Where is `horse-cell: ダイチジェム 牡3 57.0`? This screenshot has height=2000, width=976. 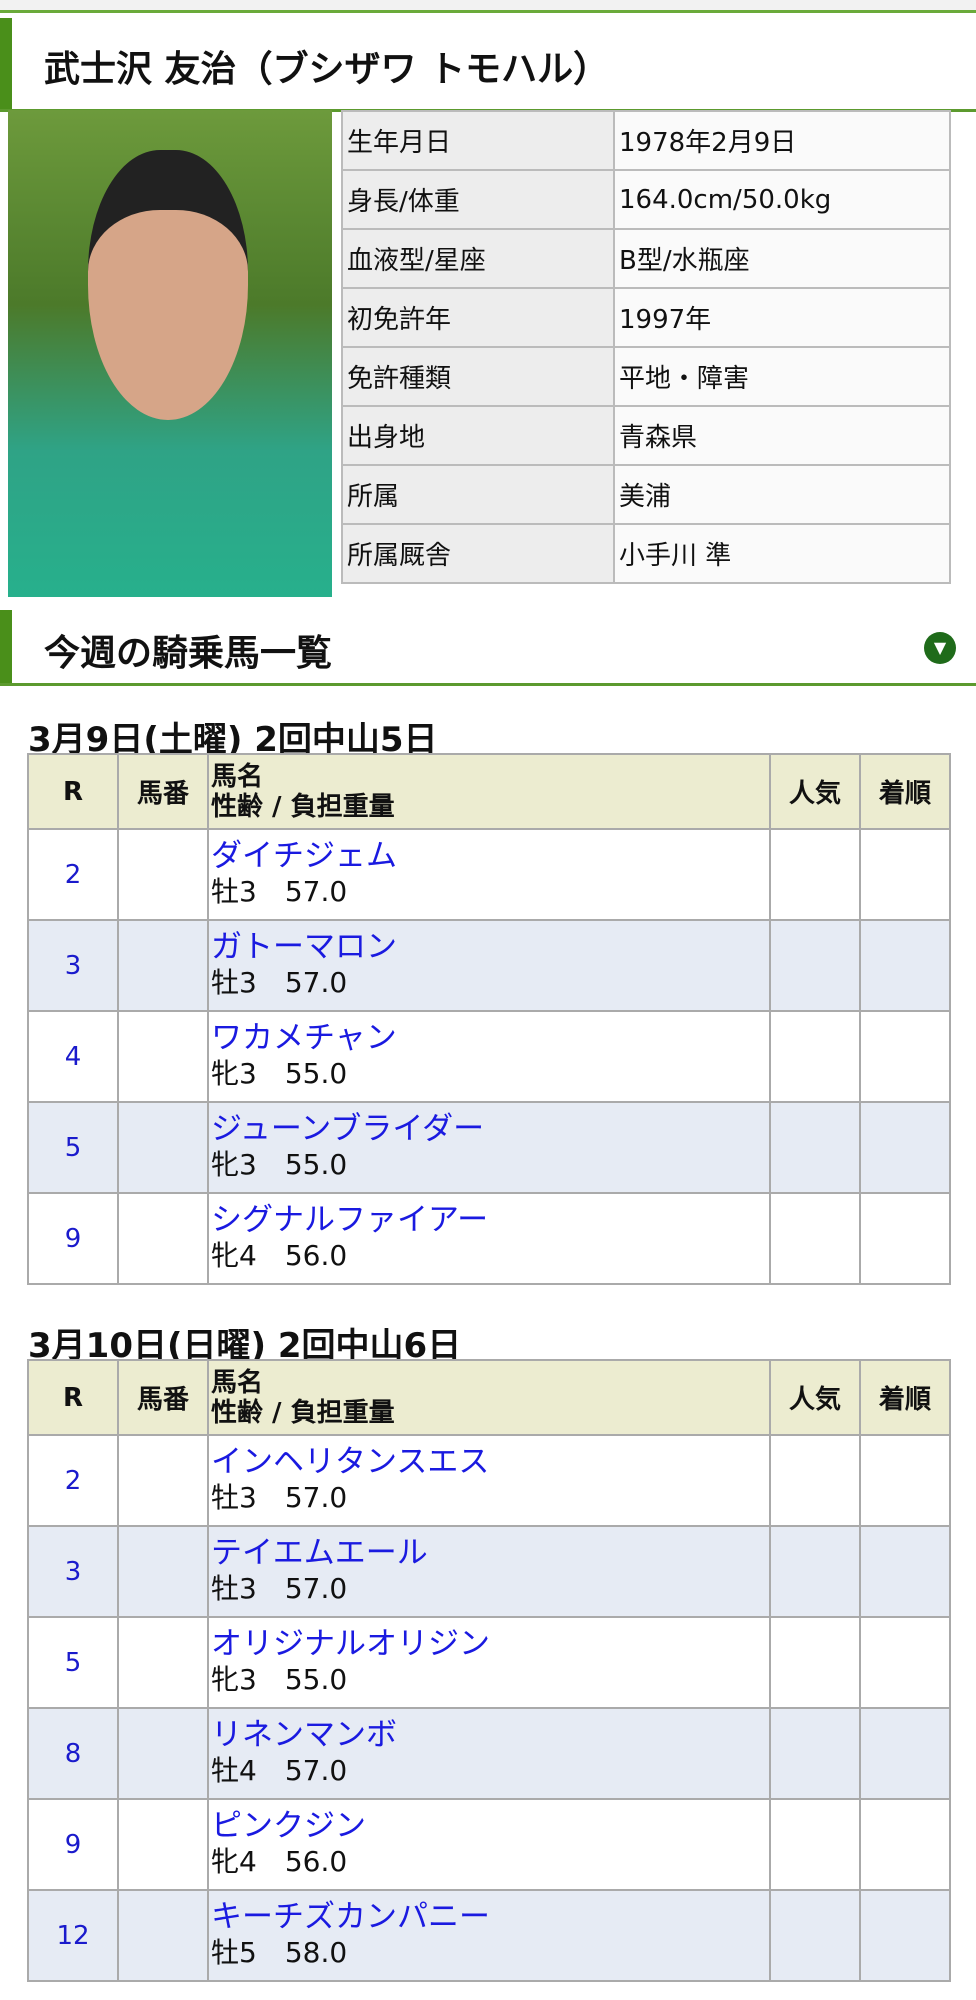
horse-cell: ダイチジェム 牡3 57.0 is located at coordinates (489, 874).